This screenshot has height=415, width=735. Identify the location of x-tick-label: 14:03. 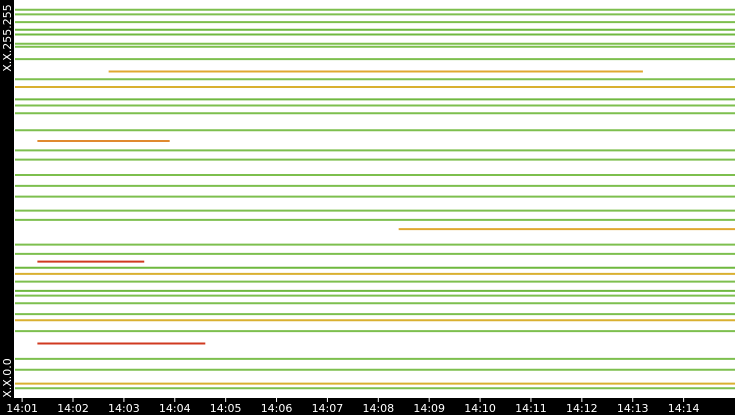
(124, 408).